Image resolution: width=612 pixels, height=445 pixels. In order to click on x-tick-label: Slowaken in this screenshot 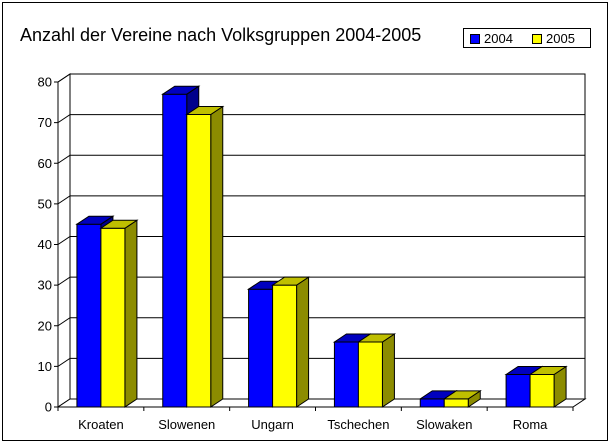, I will do `click(444, 424)`.